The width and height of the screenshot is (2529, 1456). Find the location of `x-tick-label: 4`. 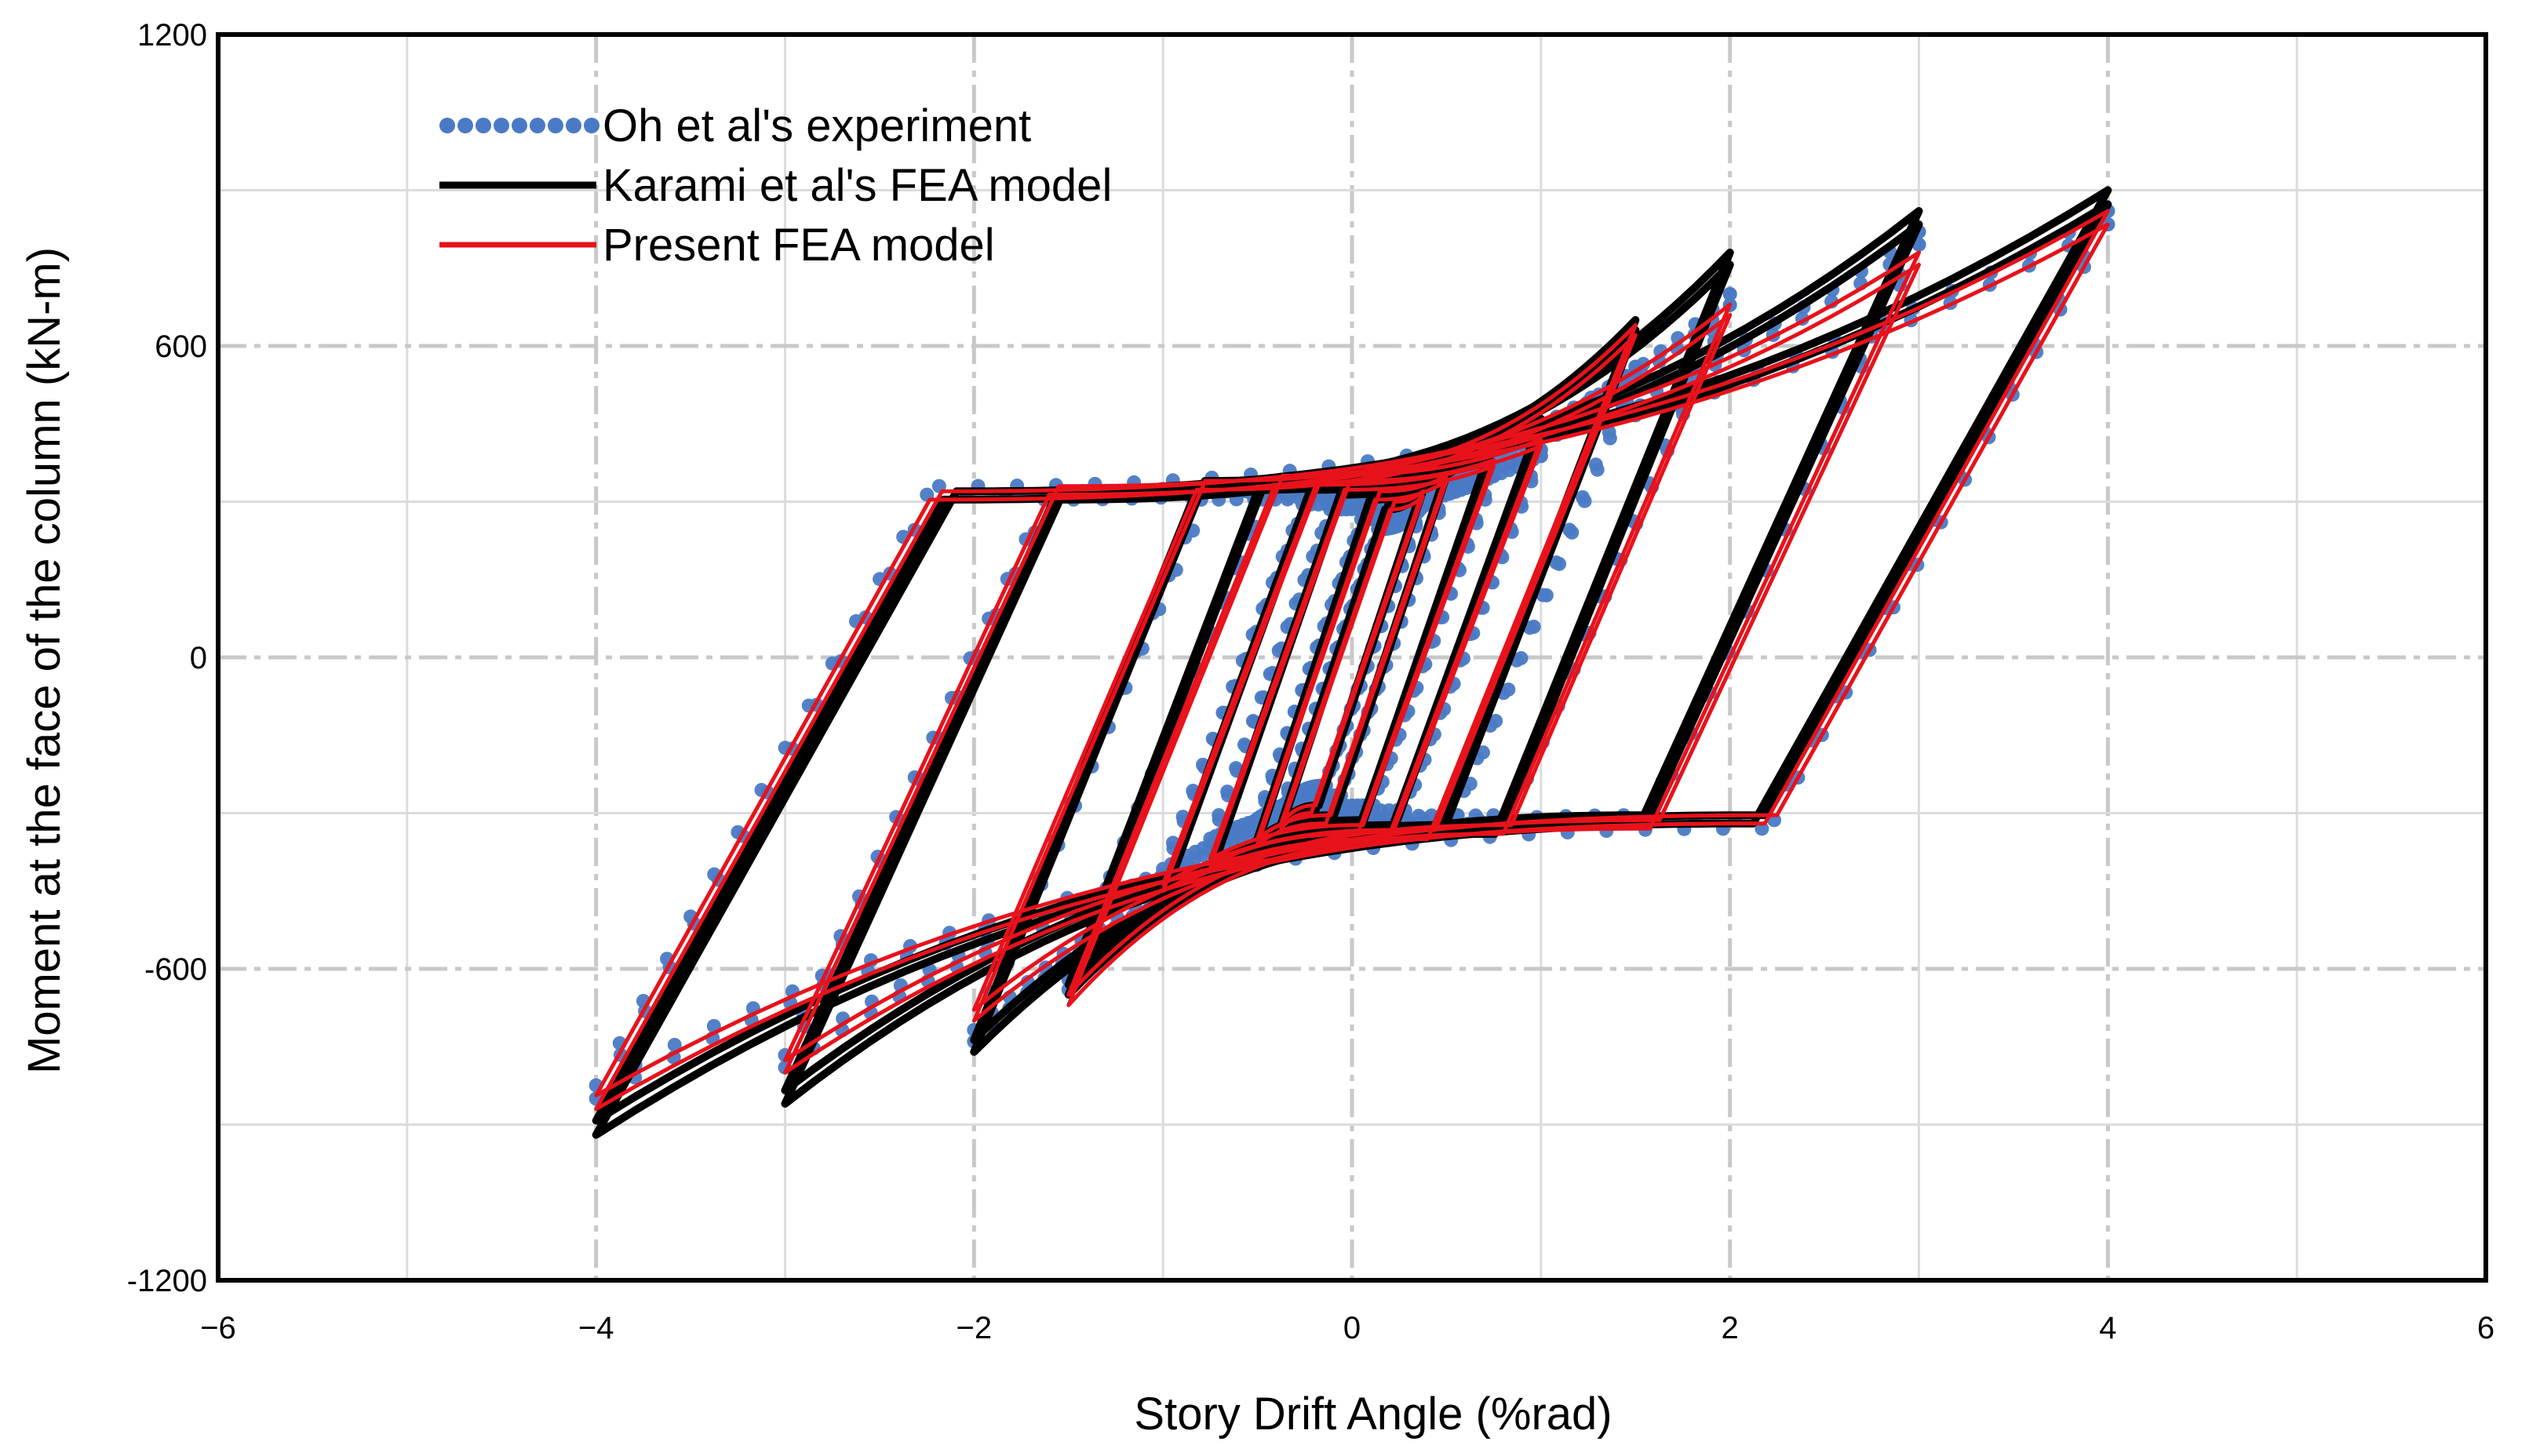

x-tick-label: 4 is located at coordinates (2107, 1328).